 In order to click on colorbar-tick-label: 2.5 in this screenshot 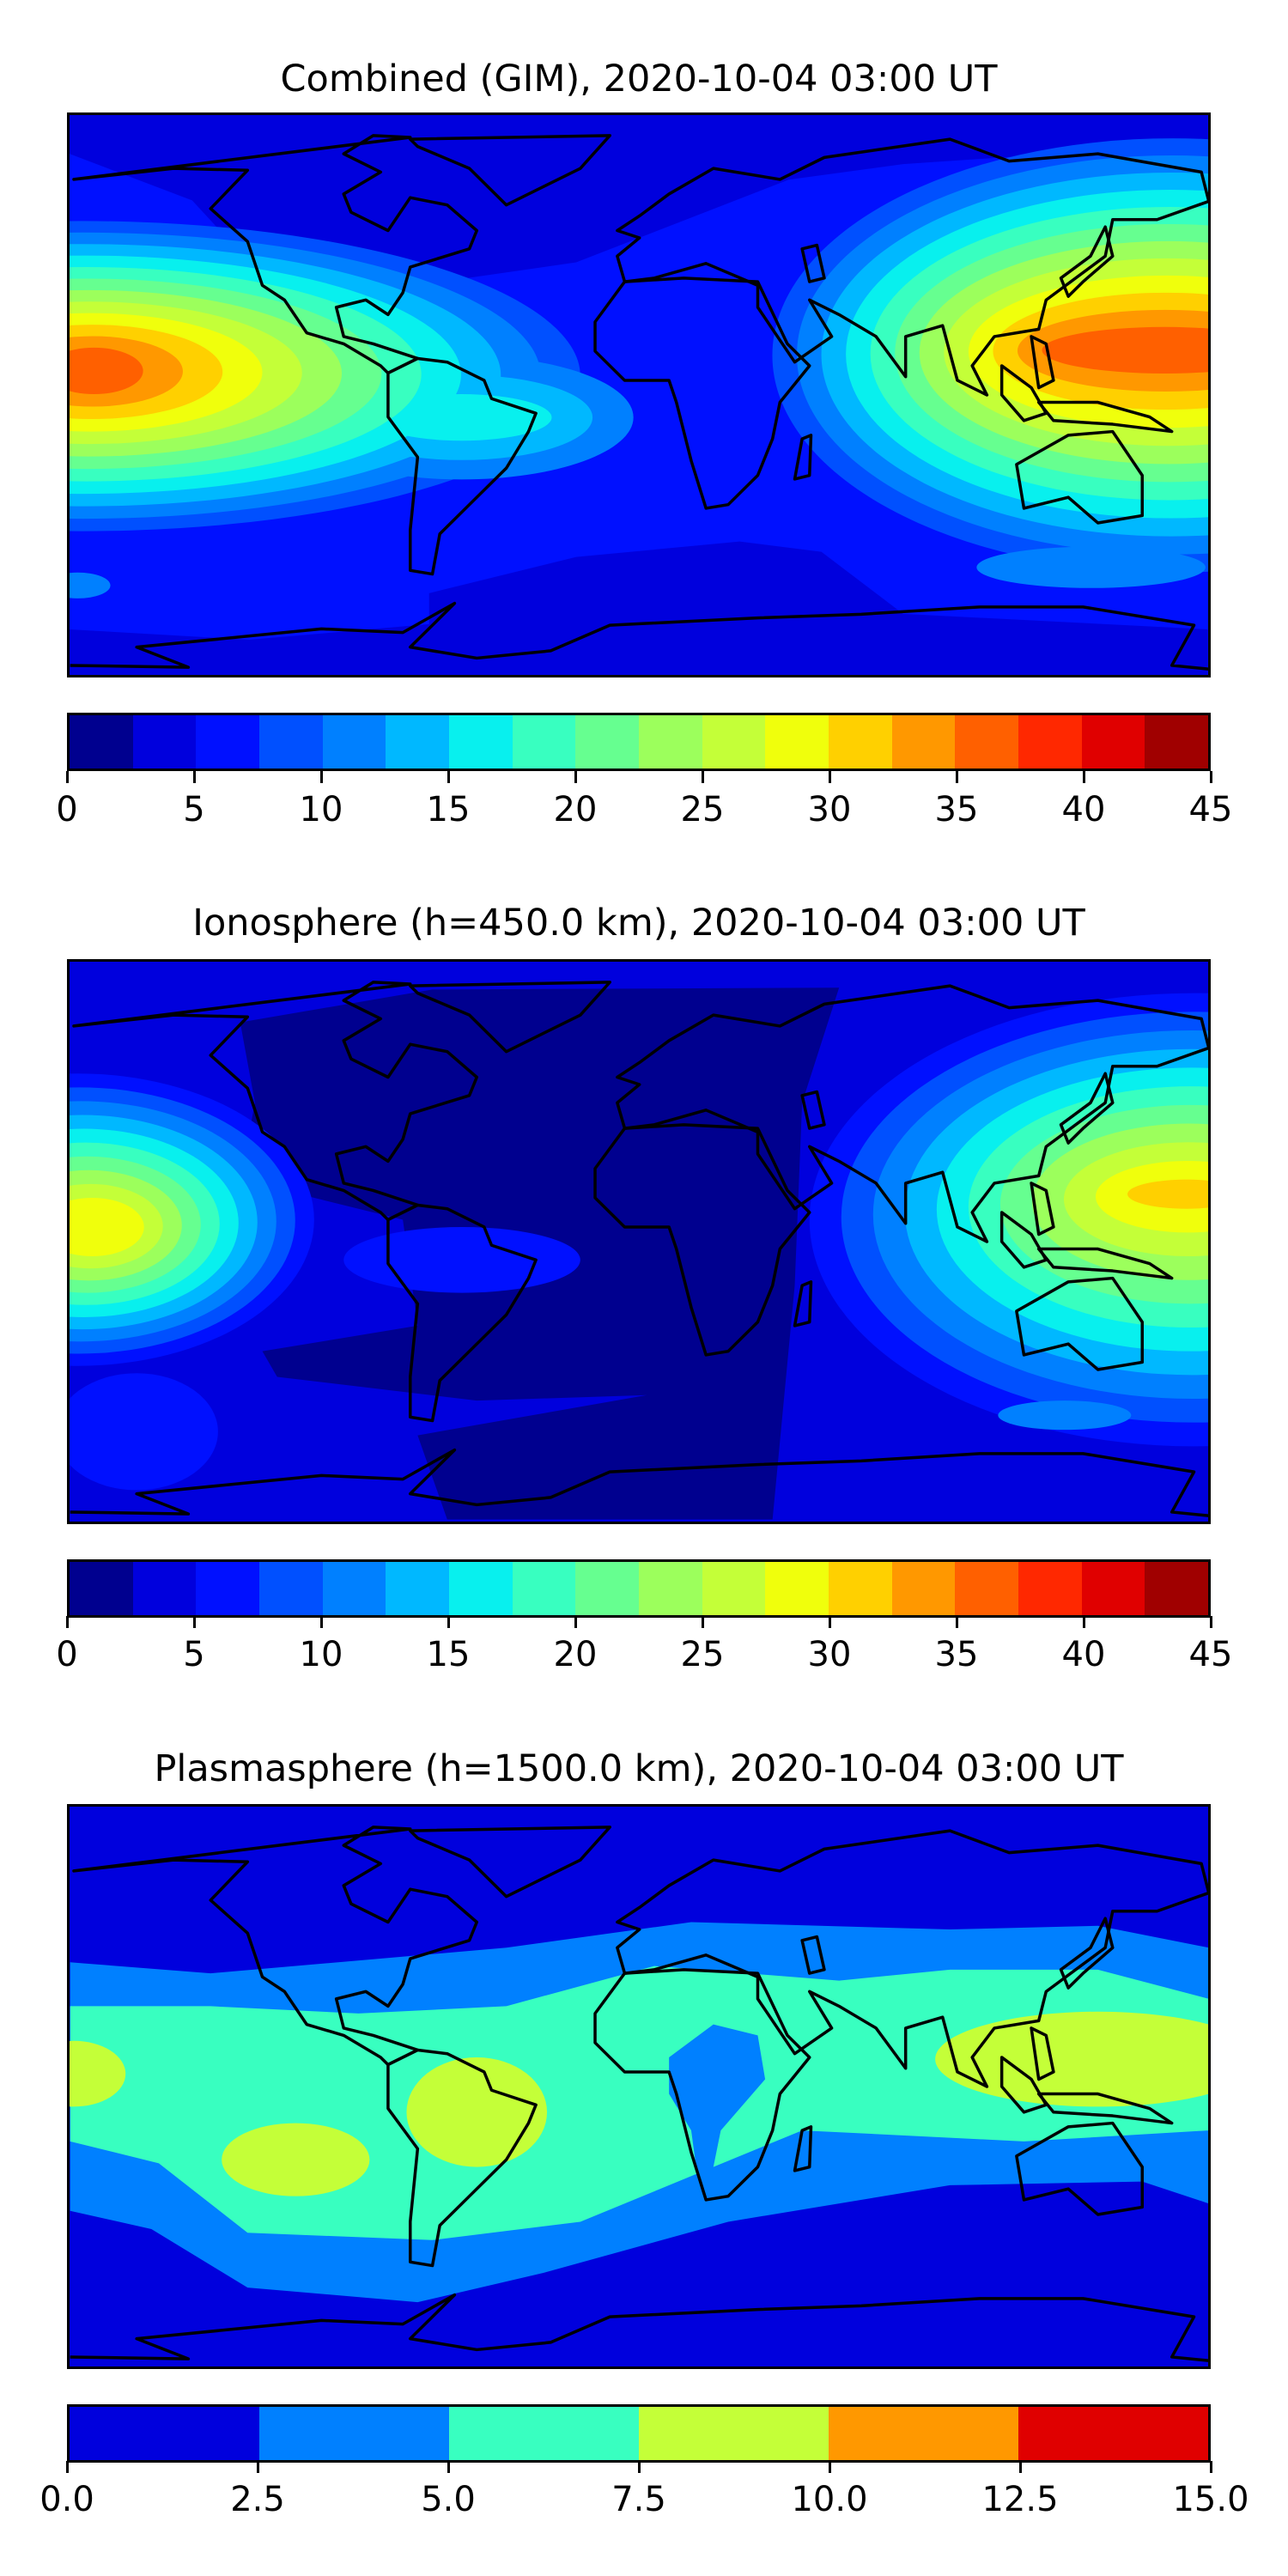, I will do `click(258, 2500)`.